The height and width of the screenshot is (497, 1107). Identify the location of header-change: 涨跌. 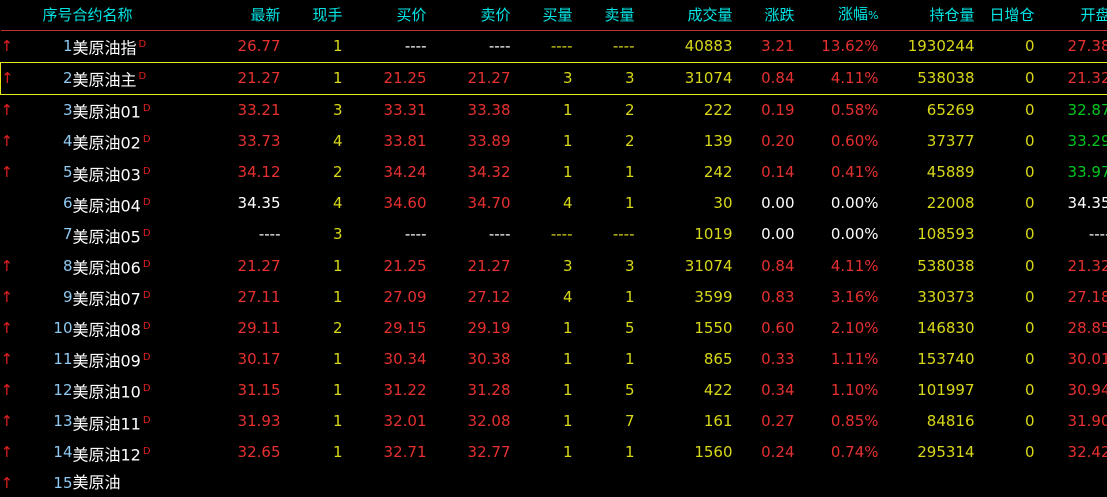
(764, 15).